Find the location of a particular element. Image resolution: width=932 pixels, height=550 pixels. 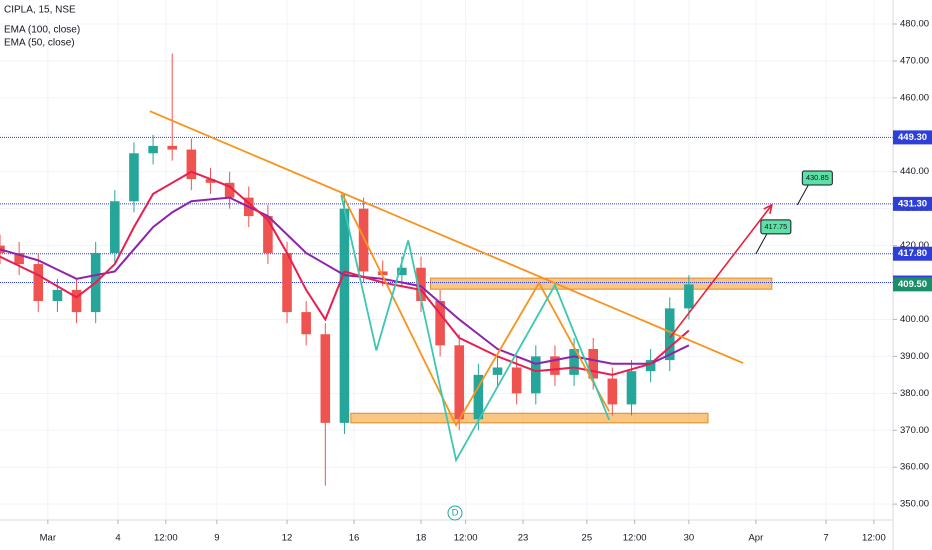

x-tick-label: 16 is located at coordinates (354, 538).